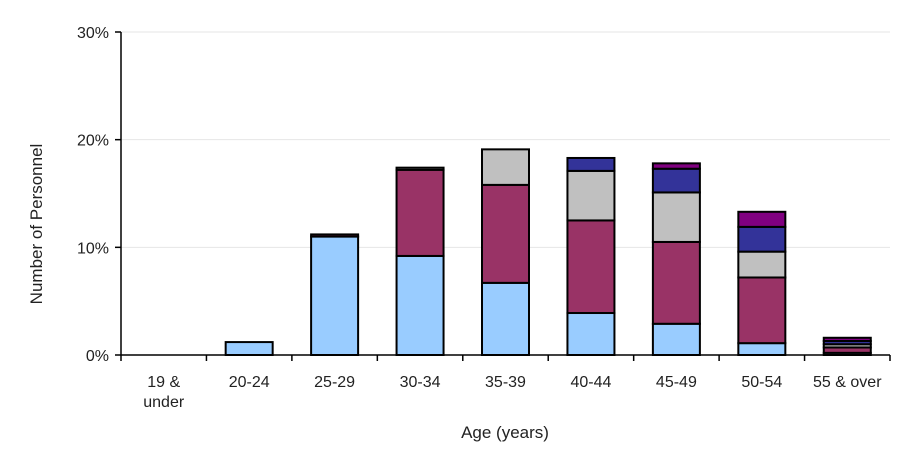  What do you see at coordinates (505, 432) in the screenshot?
I see `x-axis-label: Age (years)` at bounding box center [505, 432].